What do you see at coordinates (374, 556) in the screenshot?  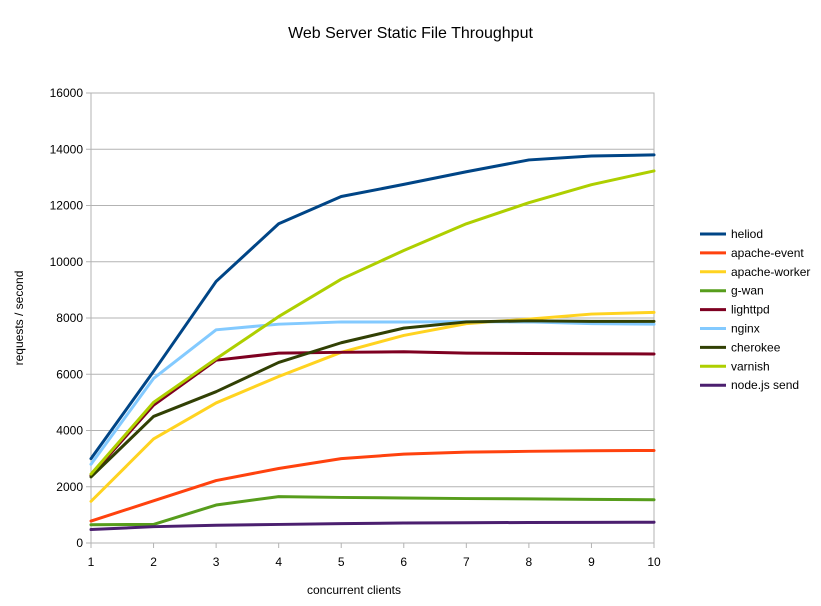 I see `x-axis-ticks: 1 2 3 4 5 6 7 8 9 10` at bounding box center [374, 556].